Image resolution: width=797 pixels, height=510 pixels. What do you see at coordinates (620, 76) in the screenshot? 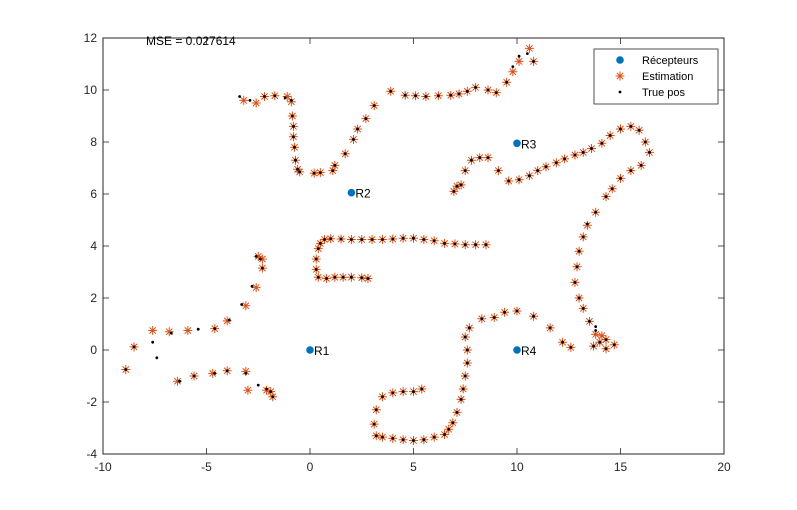
I see `legend-marker-estimation` at bounding box center [620, 76].